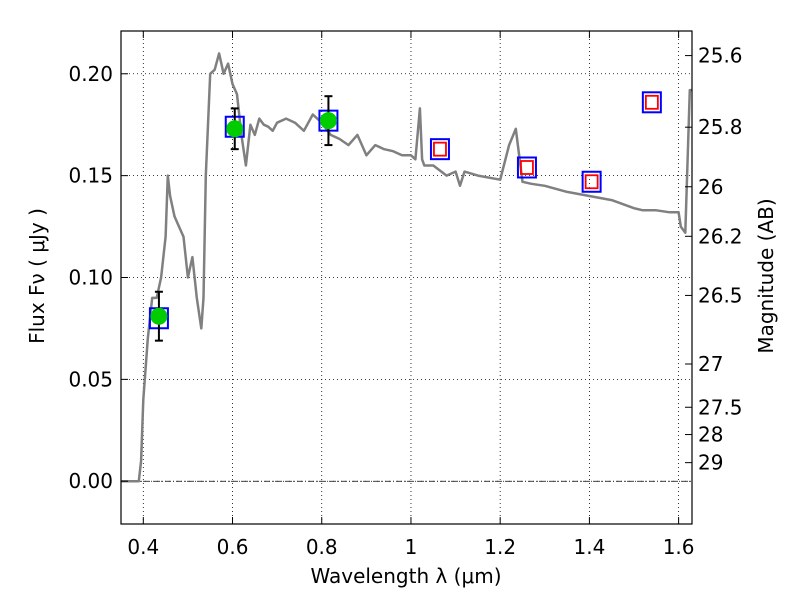  What do you see at coordinates (710, 463) in the screenshot?
I see `mag-tick-label: 29` at bounding box center [710, 463].